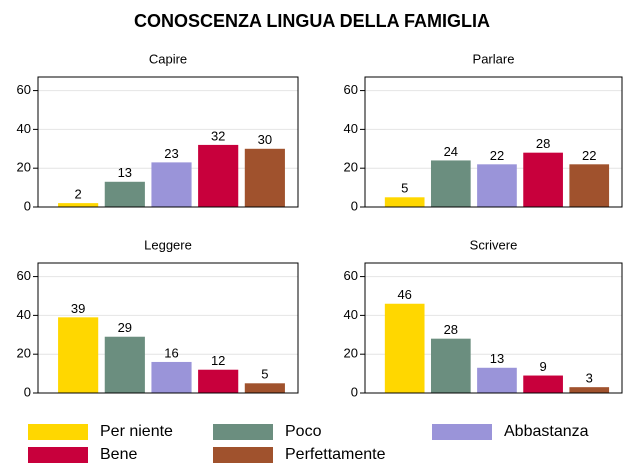 This screenshot has width=624, height=464. What do you see at coordinates (78, 194) in the screenshot?
I see `value-label: 2` at bounding box center [78, 194].